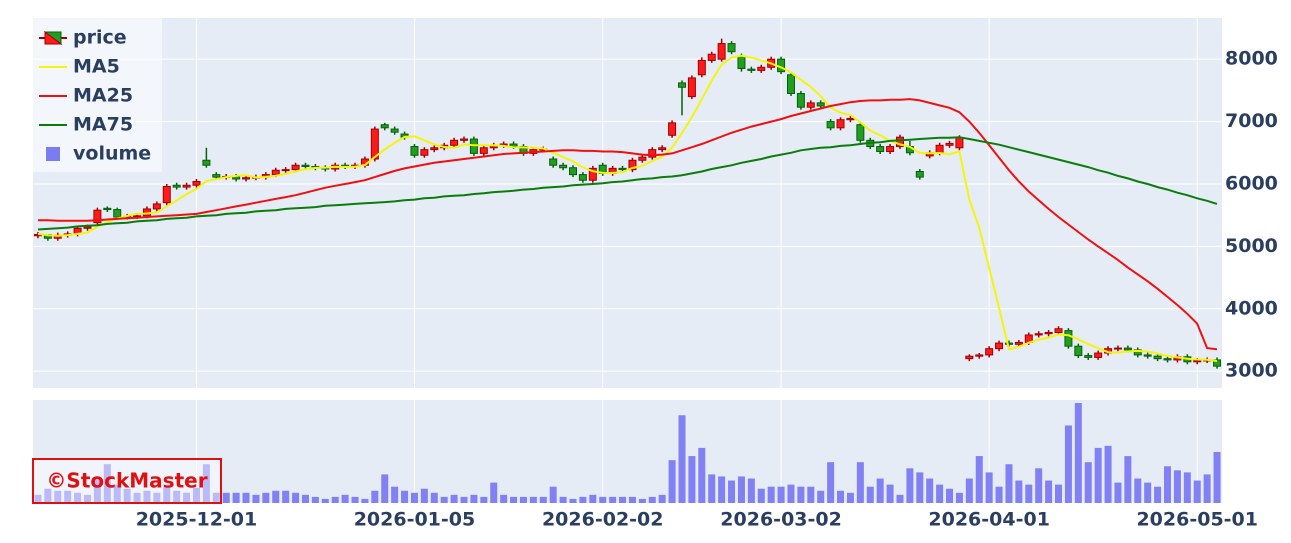 The image size is (1291, 543). Describe the element at coordinates (103, 96) in the screenshot. I see `legend-label: MA25` at that location.